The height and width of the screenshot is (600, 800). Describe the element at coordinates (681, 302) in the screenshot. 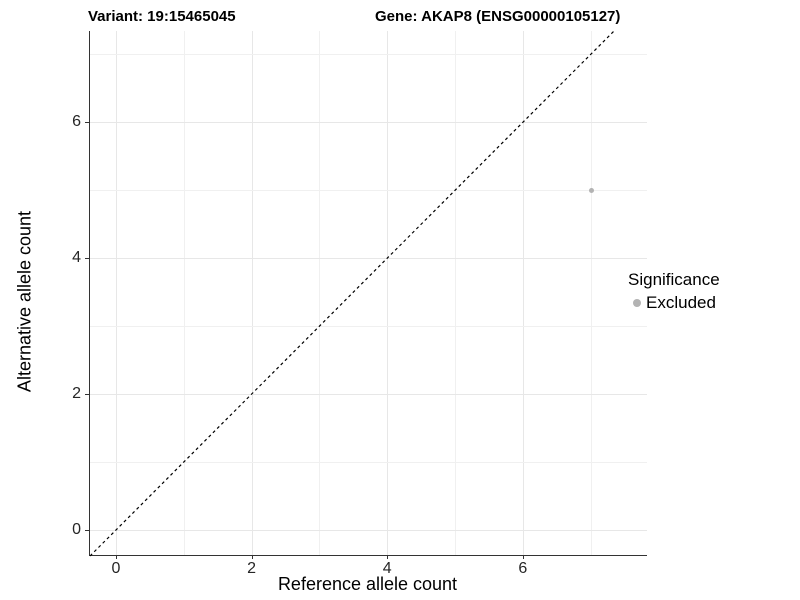

I see `legend-entry-label: Excluded` at that location.